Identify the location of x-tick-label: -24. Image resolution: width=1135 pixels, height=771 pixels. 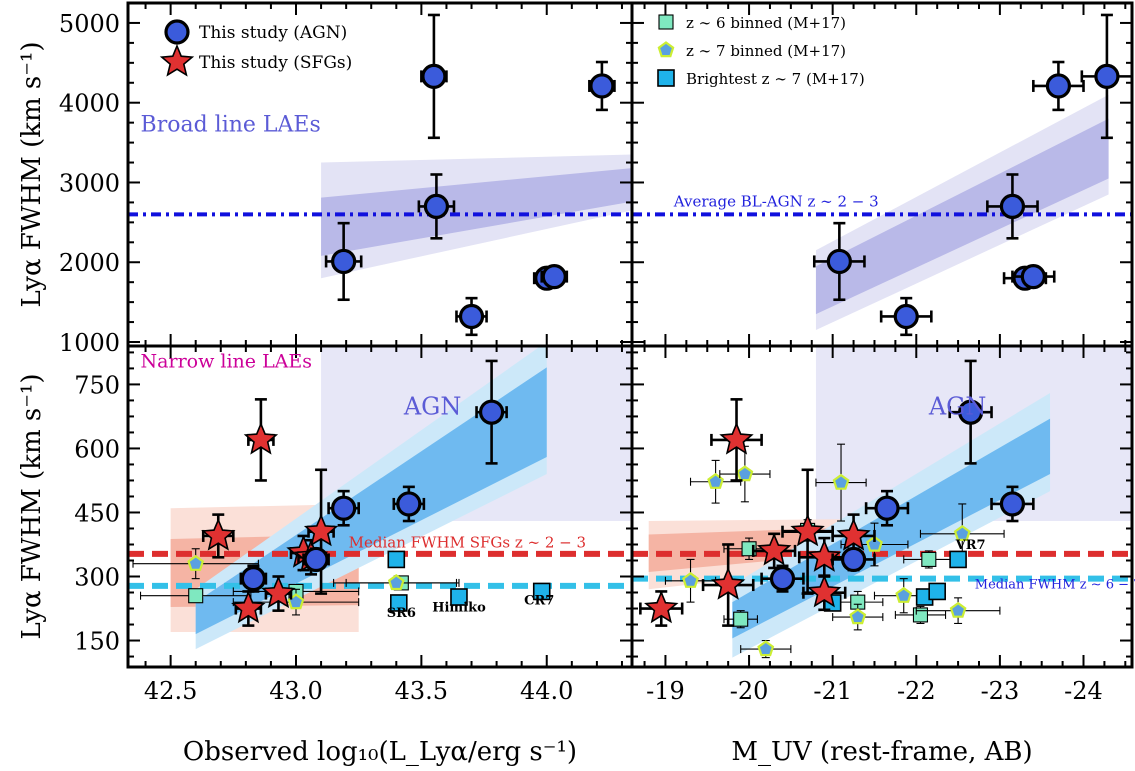
(1083, 691).